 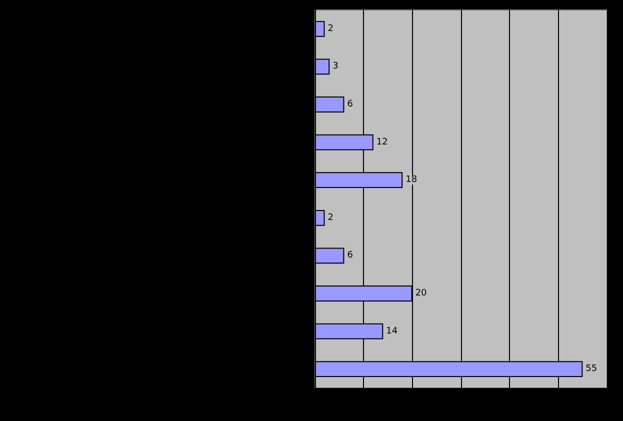 What do you see at coordinates (335, 67) in the screenshot?
I see `data-label: 3` at bounding box center [335, 67].